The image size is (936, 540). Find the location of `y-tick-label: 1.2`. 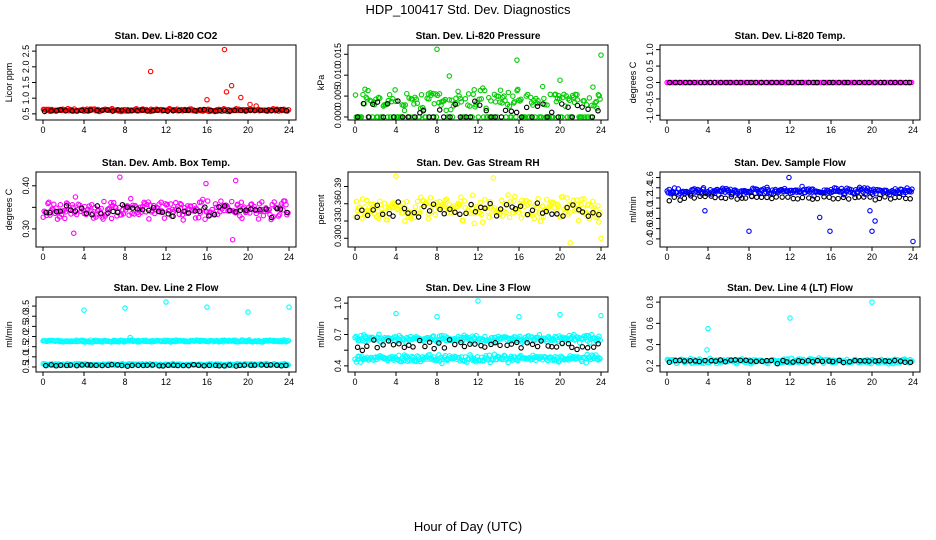

y-tick-label: 1.2 is located at coordinates (650, 198).